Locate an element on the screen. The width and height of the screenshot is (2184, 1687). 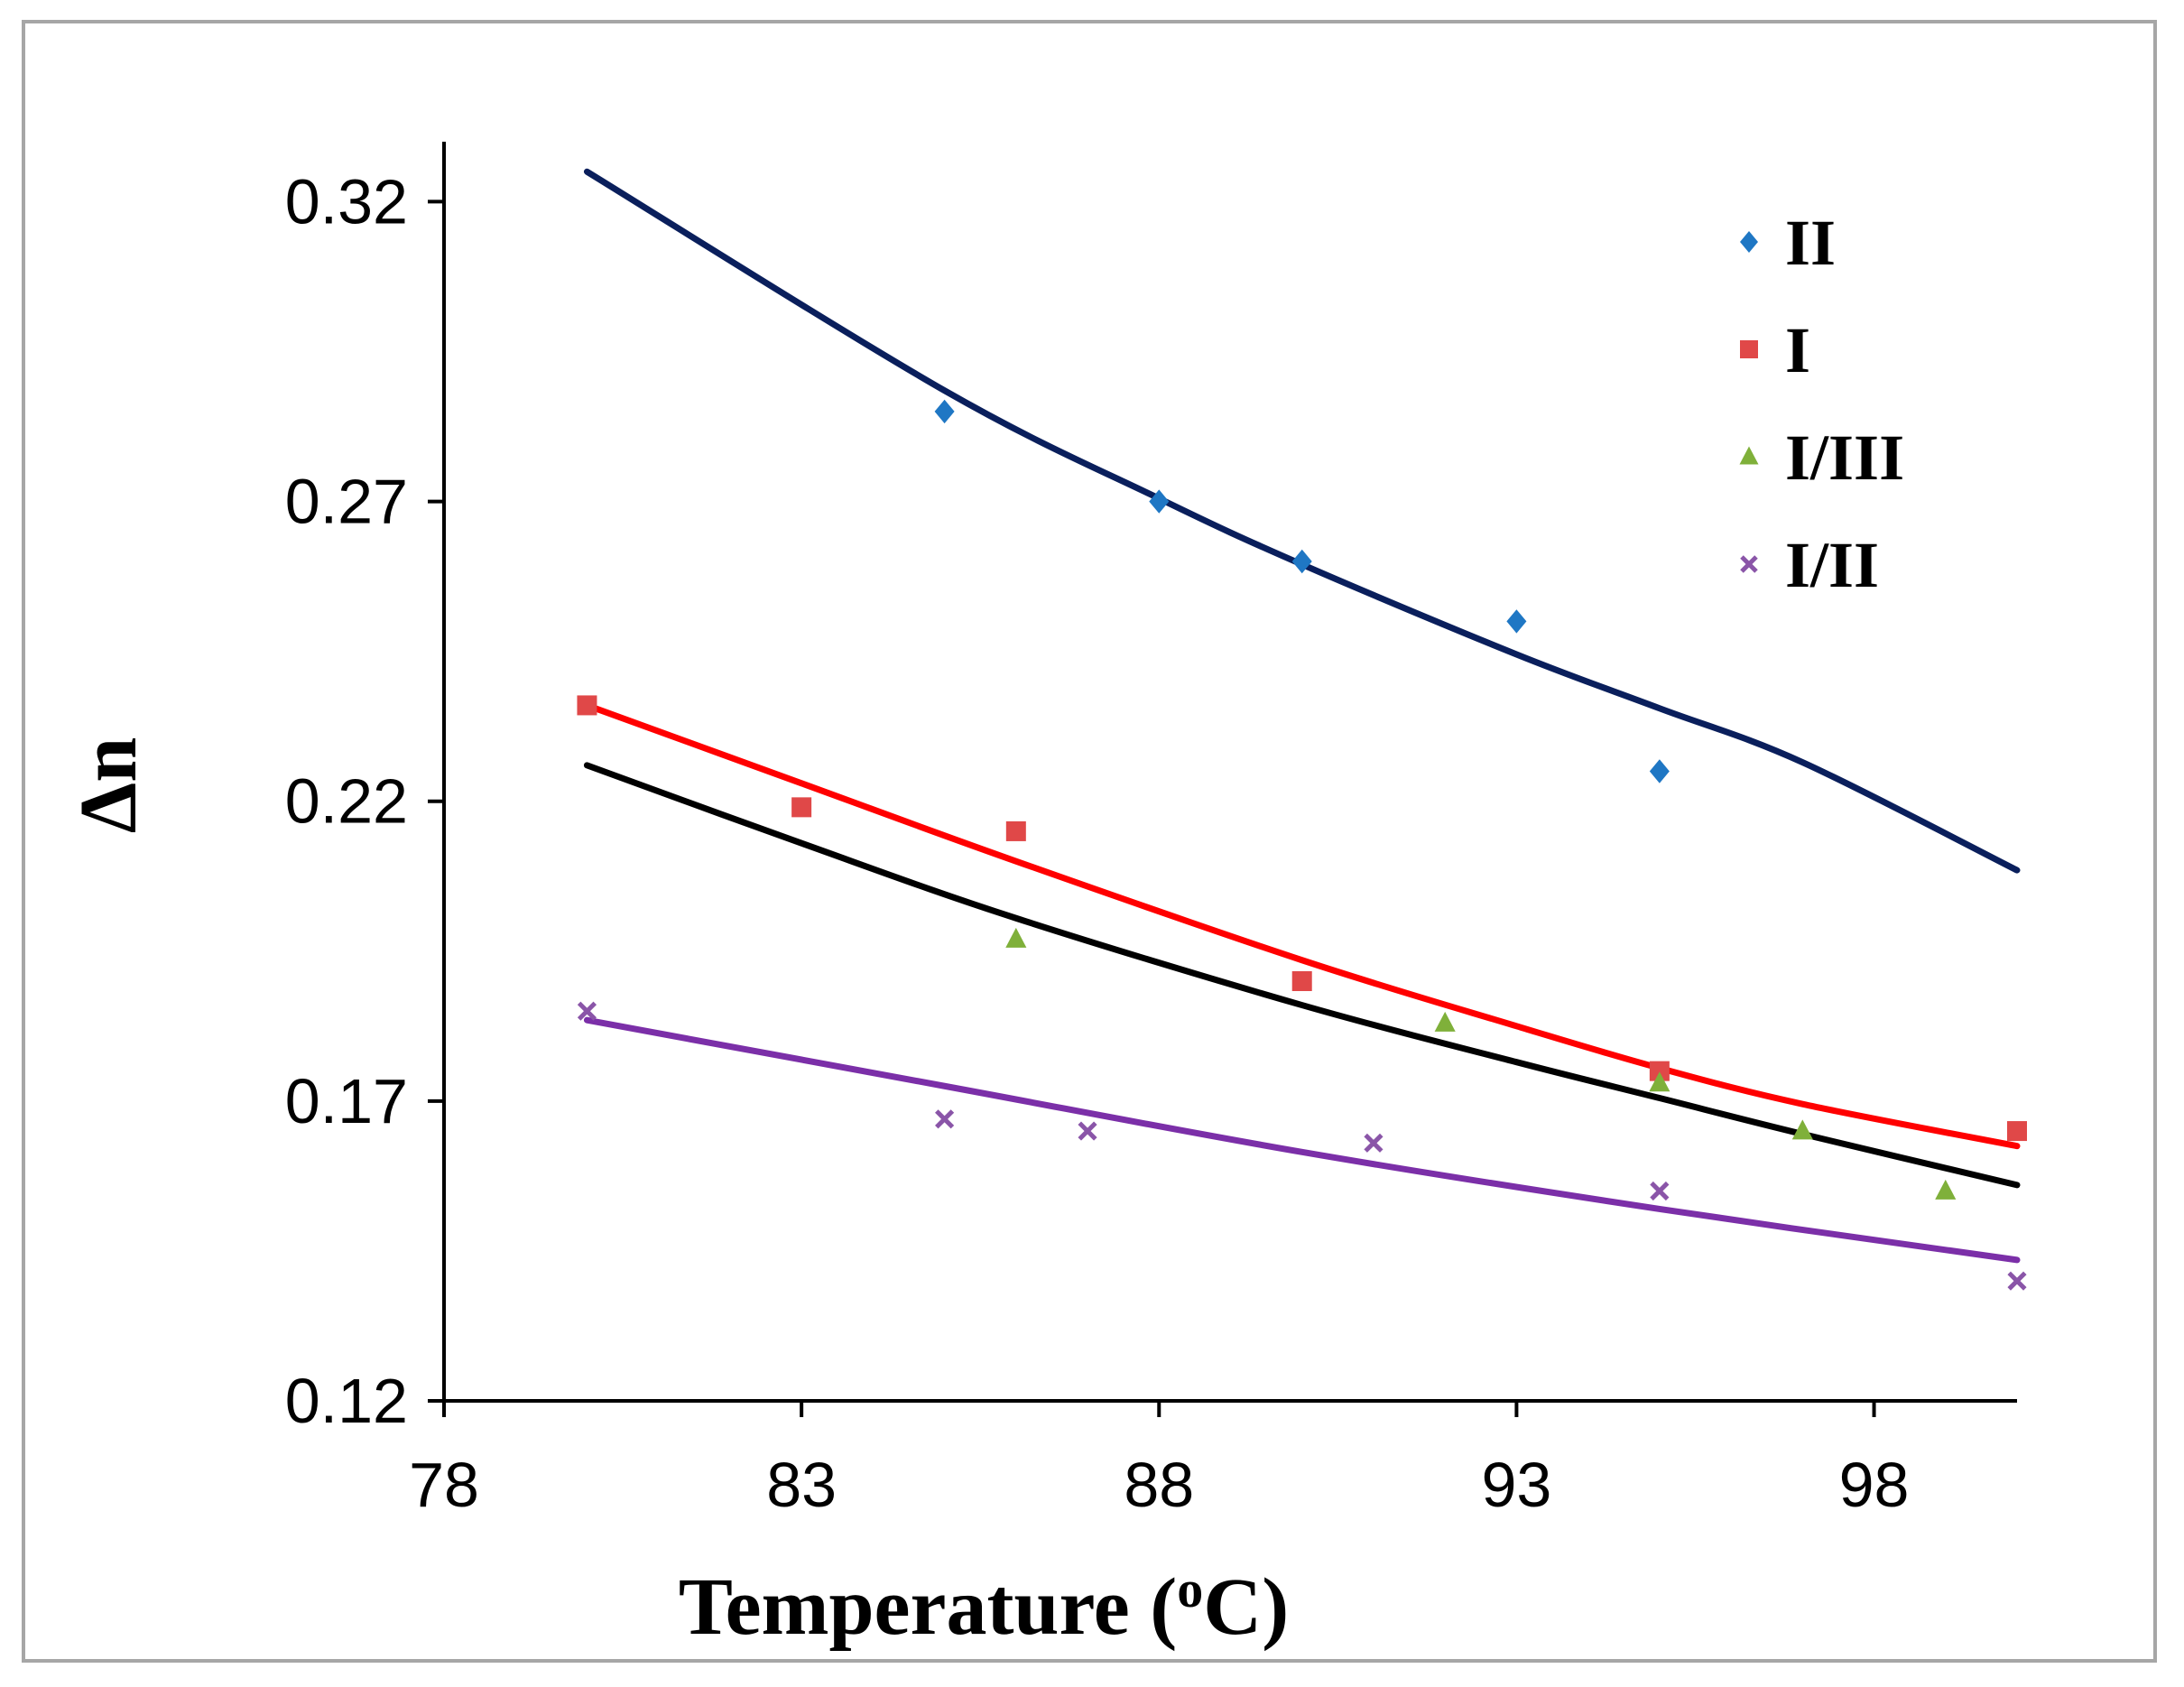
legend-marker-I is located at coordinates (1749, 349).